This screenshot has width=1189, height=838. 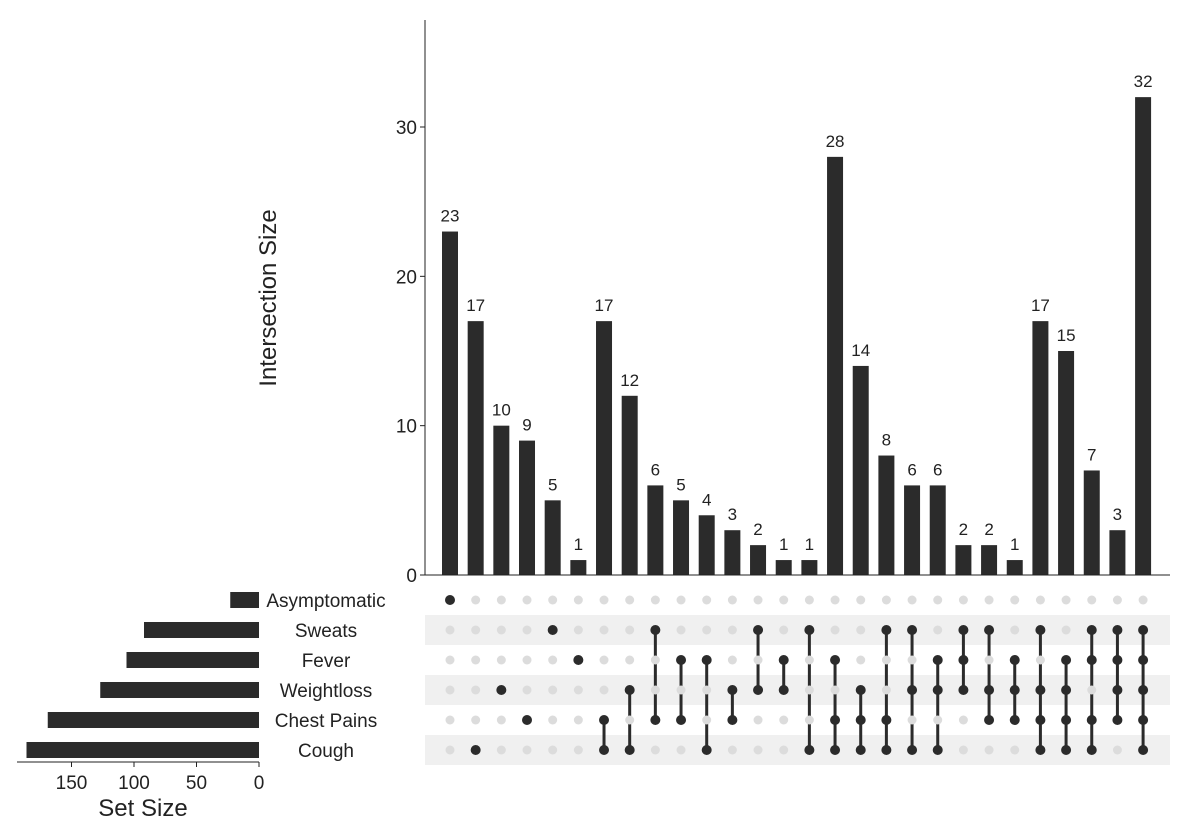 I want to click on matrix-stripes, so click(x=797, y=690).